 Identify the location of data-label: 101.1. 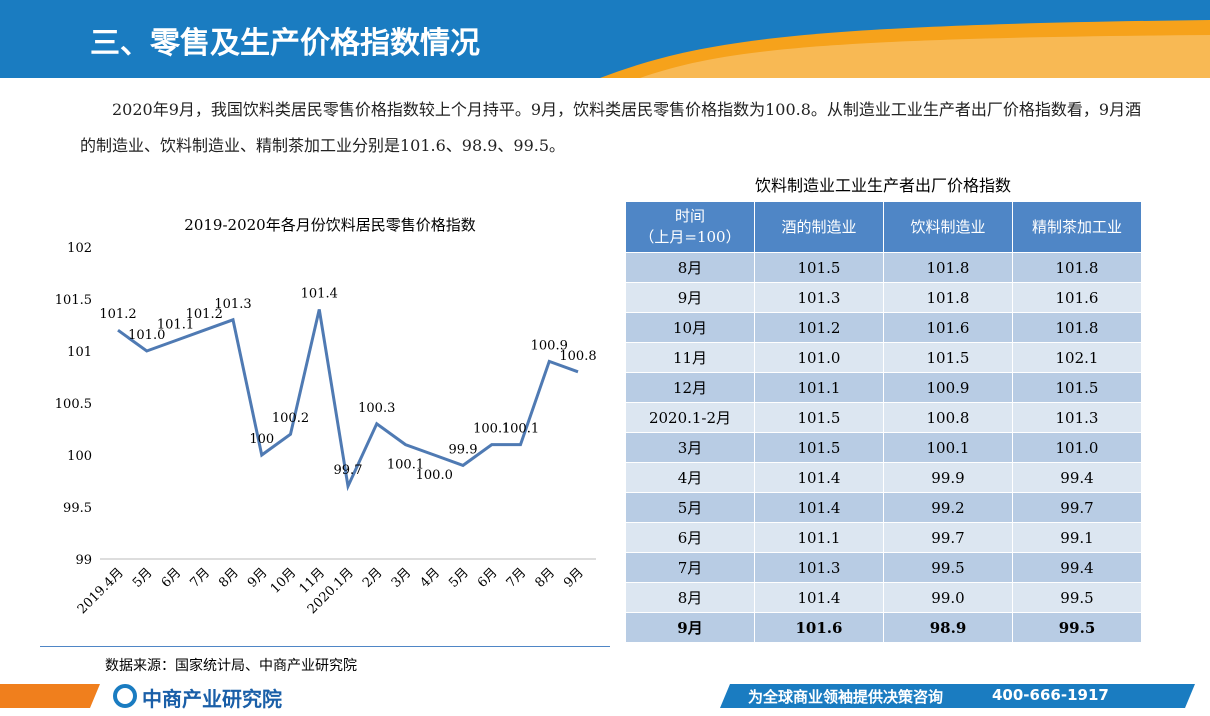
(175, 325).